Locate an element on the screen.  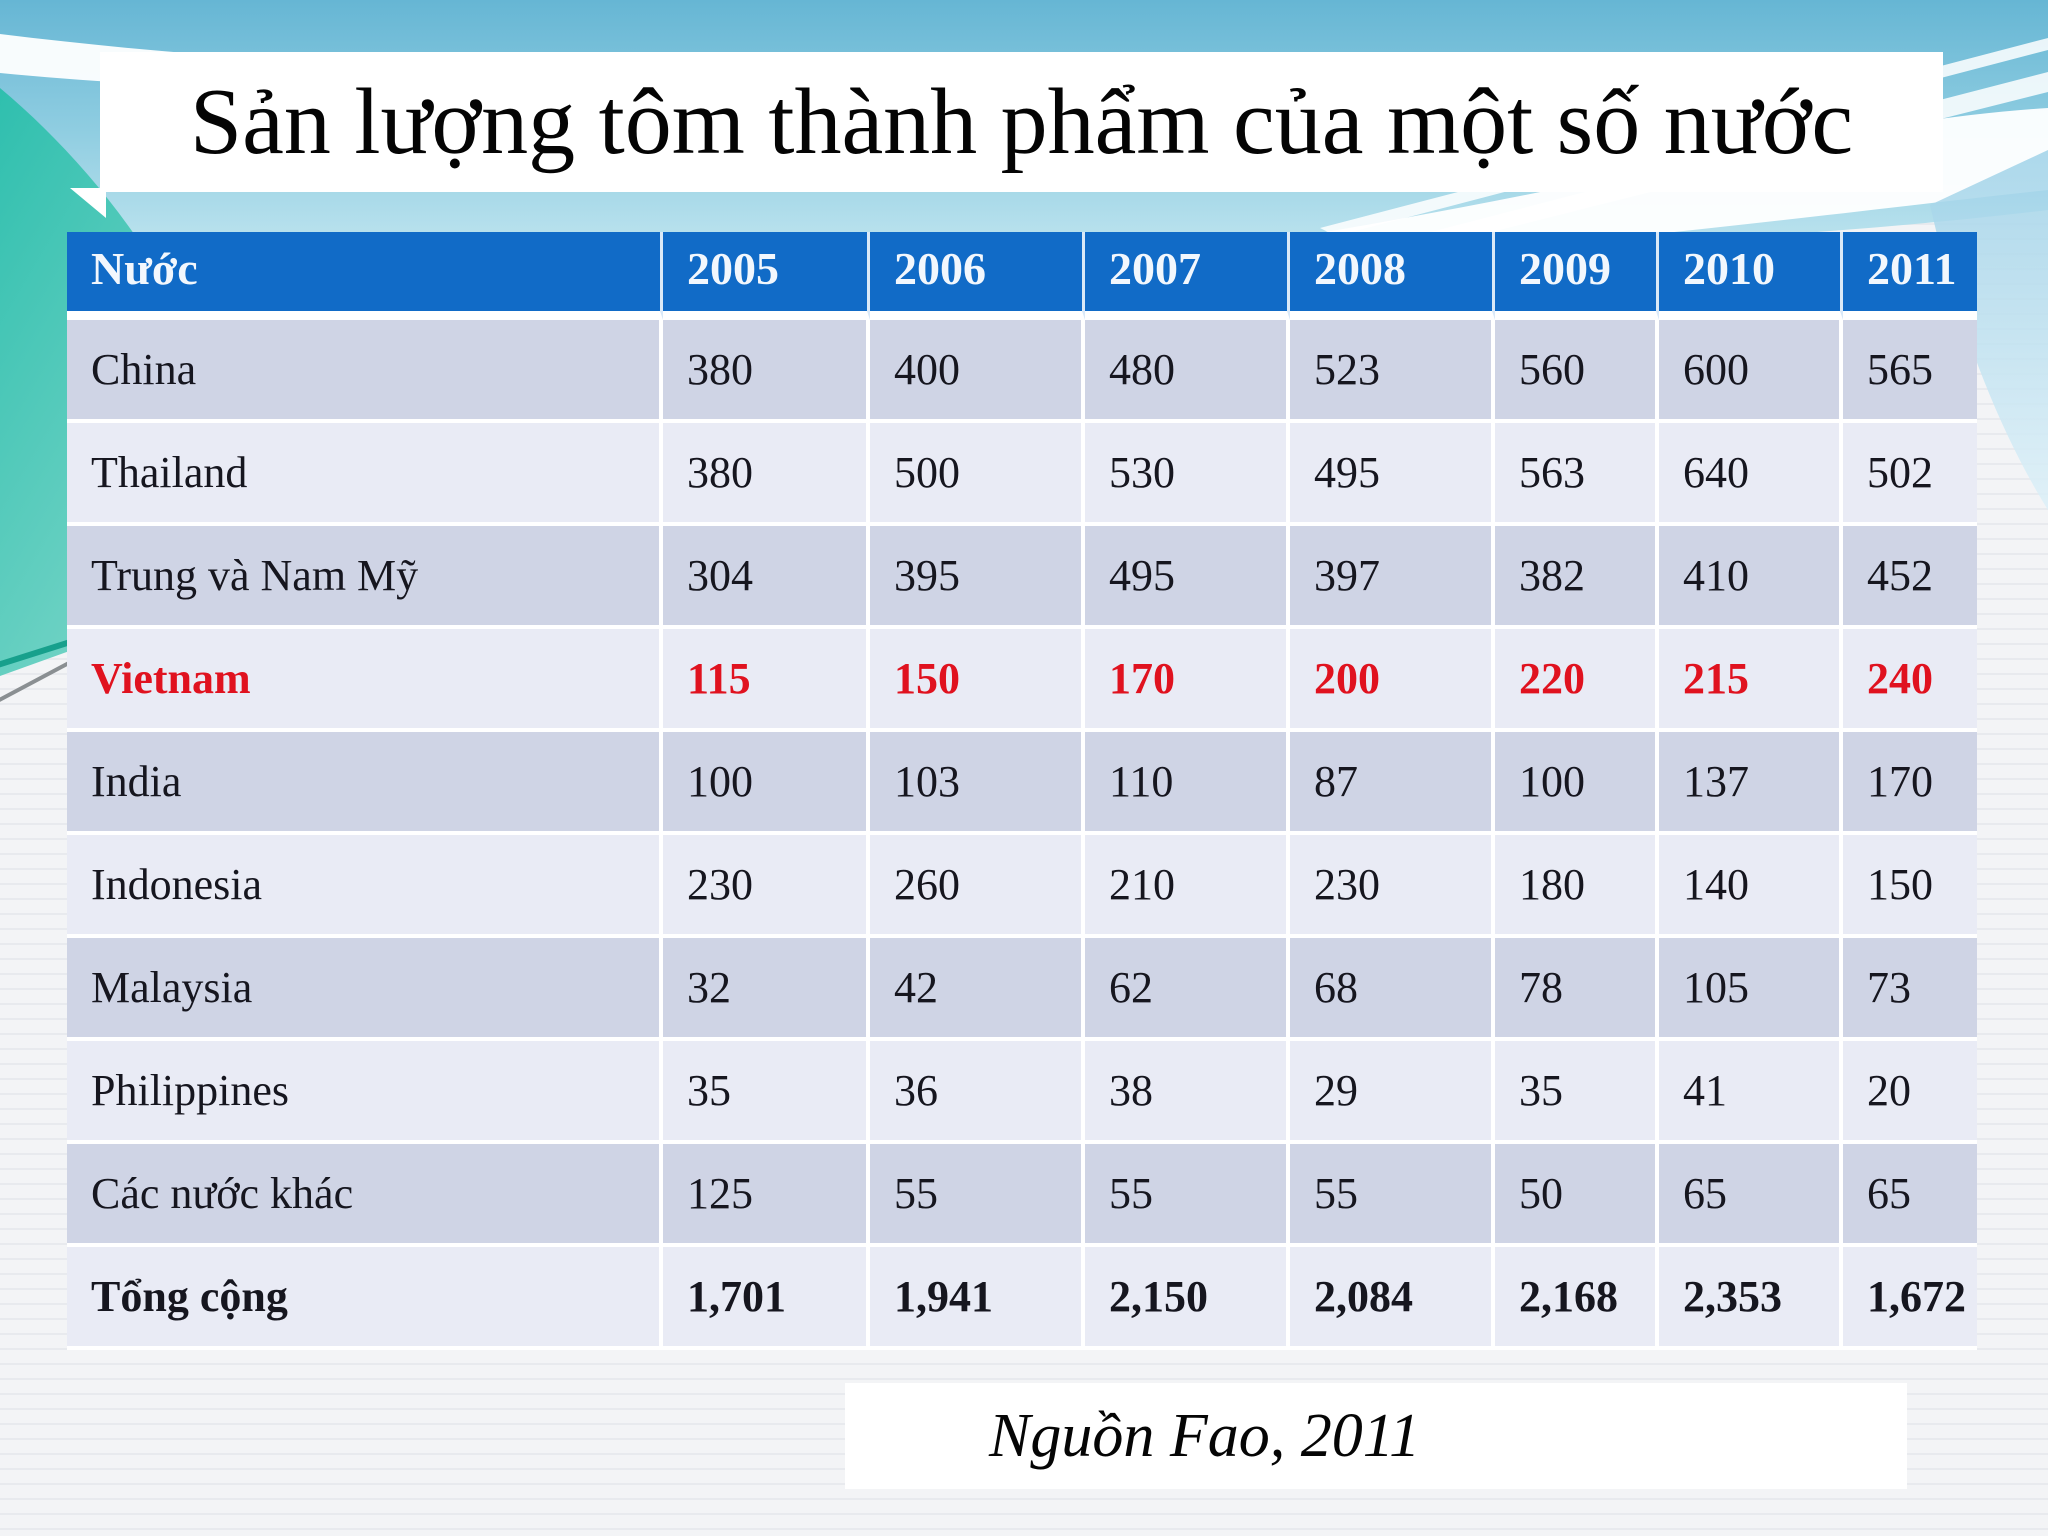
value-cell: 600 is located at coordinates (1751, 371).